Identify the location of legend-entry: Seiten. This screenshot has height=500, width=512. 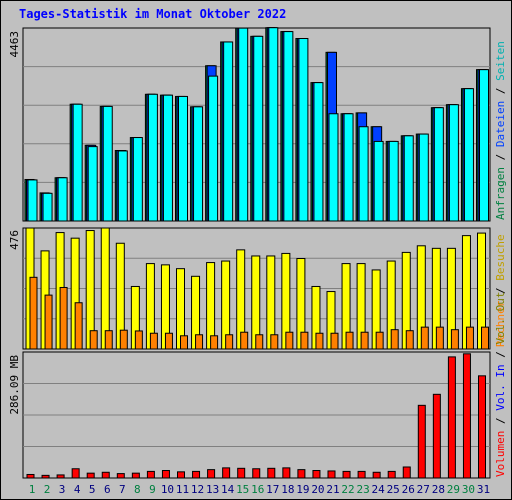
(500, 61).